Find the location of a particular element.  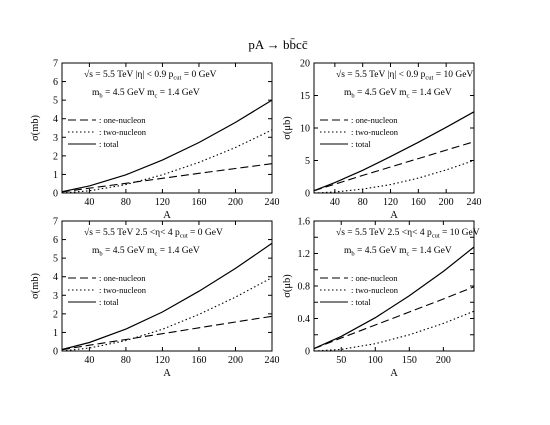

kinematics-annotation: √s = 5.5 TeV 2.5 <η< 4 pcut = 10 GeV is located at coordinates (408, 233).